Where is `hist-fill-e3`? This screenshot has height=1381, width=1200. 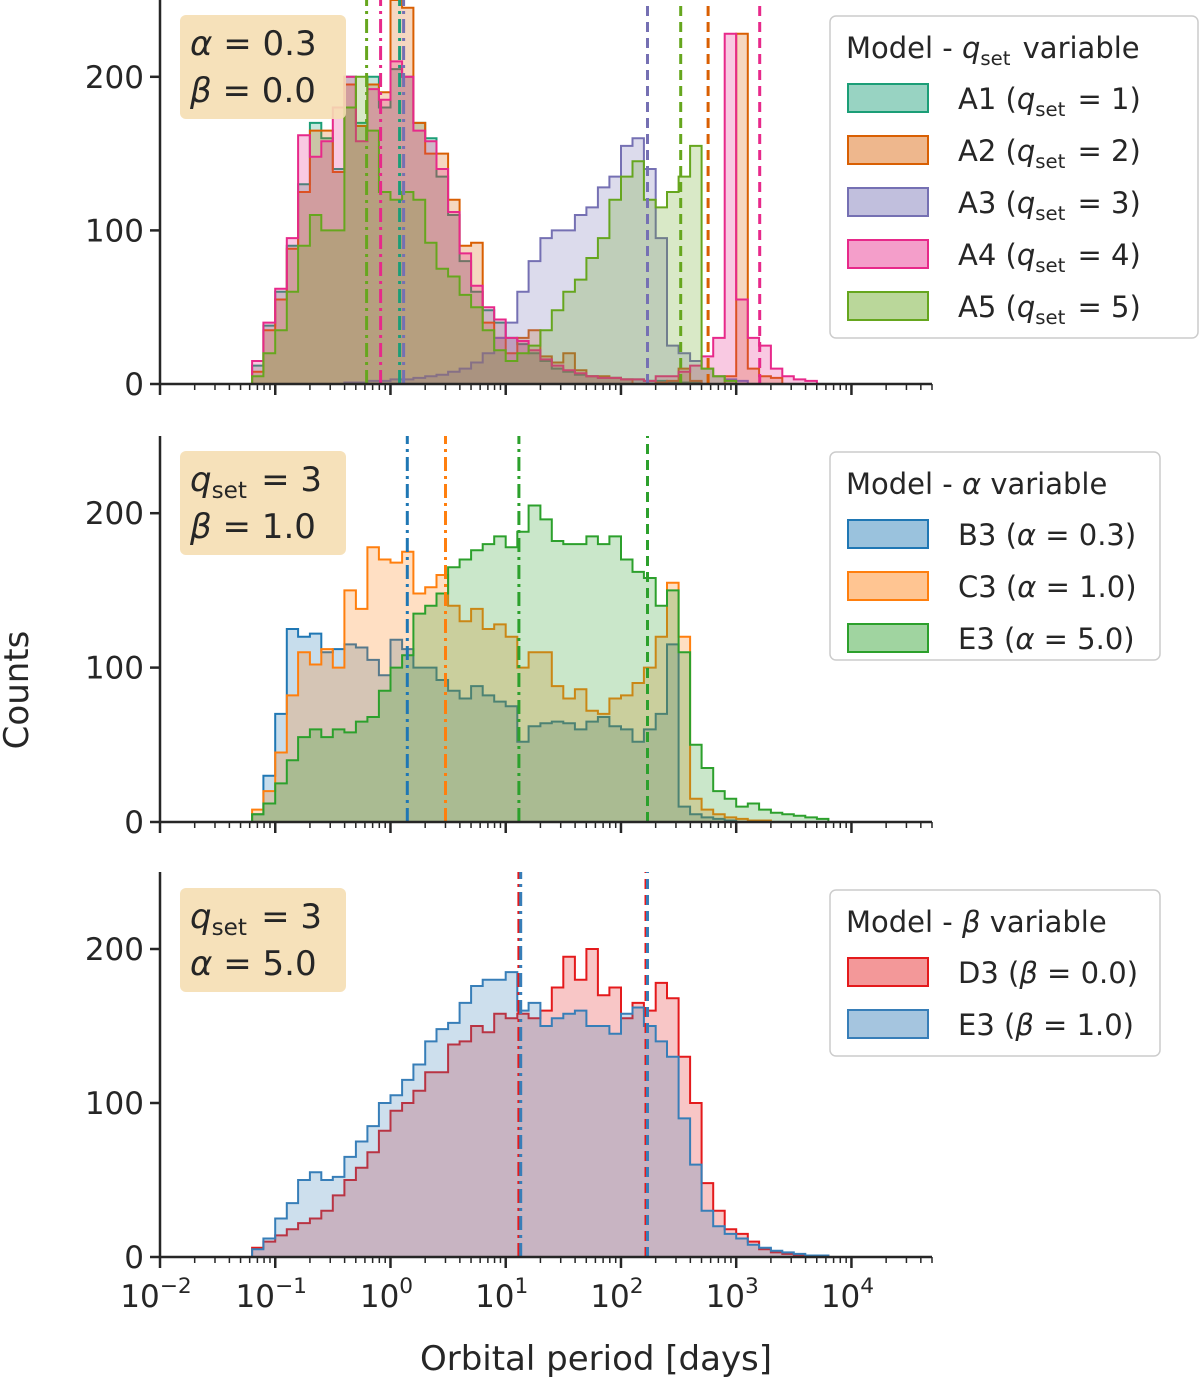 hist-fill-e3 is located at coordinates (552, 663).